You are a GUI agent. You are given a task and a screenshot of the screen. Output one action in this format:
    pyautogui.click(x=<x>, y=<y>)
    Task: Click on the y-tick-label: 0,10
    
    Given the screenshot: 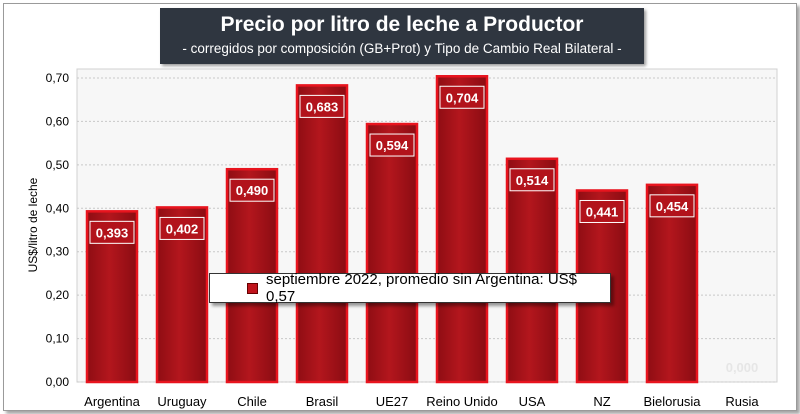 What is the action you would take?
    pyautogui.click(x=58, y=339)
    